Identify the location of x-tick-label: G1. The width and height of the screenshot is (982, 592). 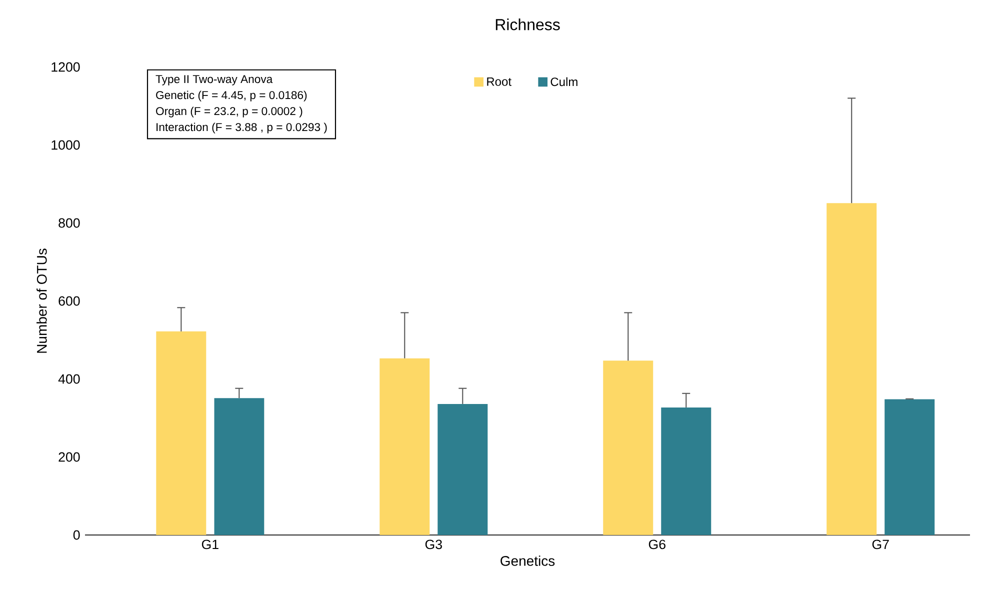
(210, 545).